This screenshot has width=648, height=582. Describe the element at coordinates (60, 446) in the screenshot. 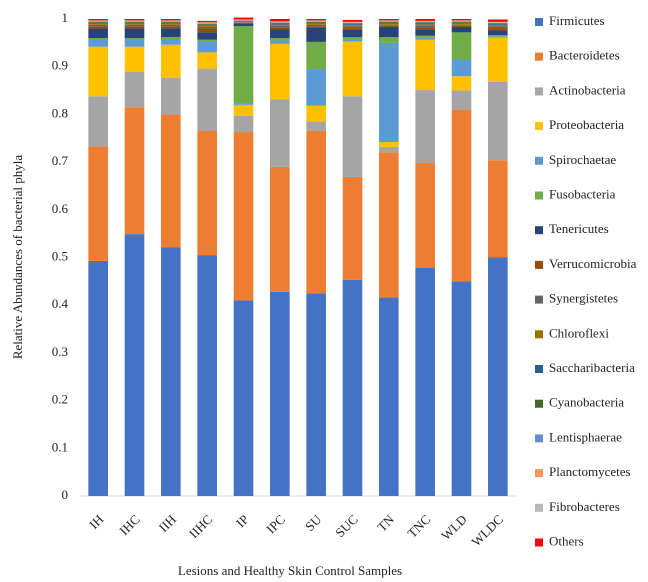

I see `y-tick-label: 0.1` at that location.